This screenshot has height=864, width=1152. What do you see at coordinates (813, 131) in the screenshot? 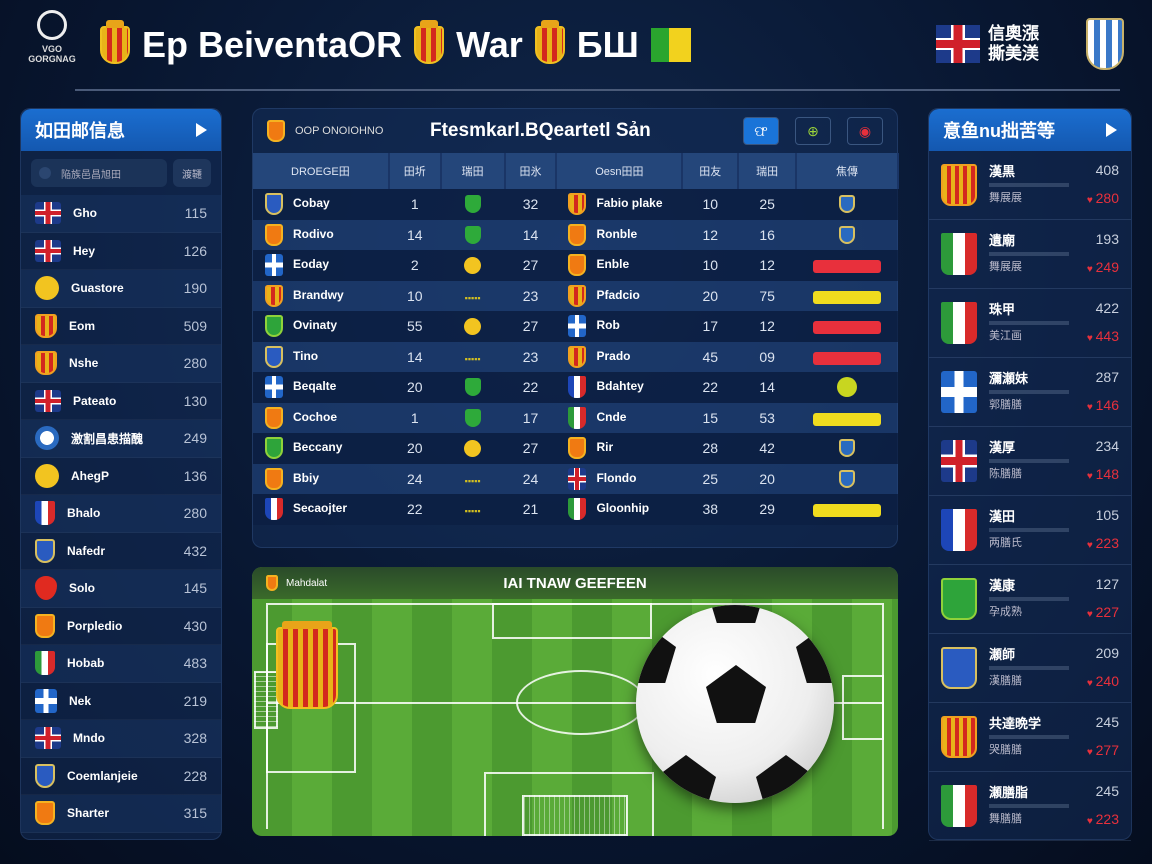
I see `shield-button: ⊕` at bounding box center [813, 131].